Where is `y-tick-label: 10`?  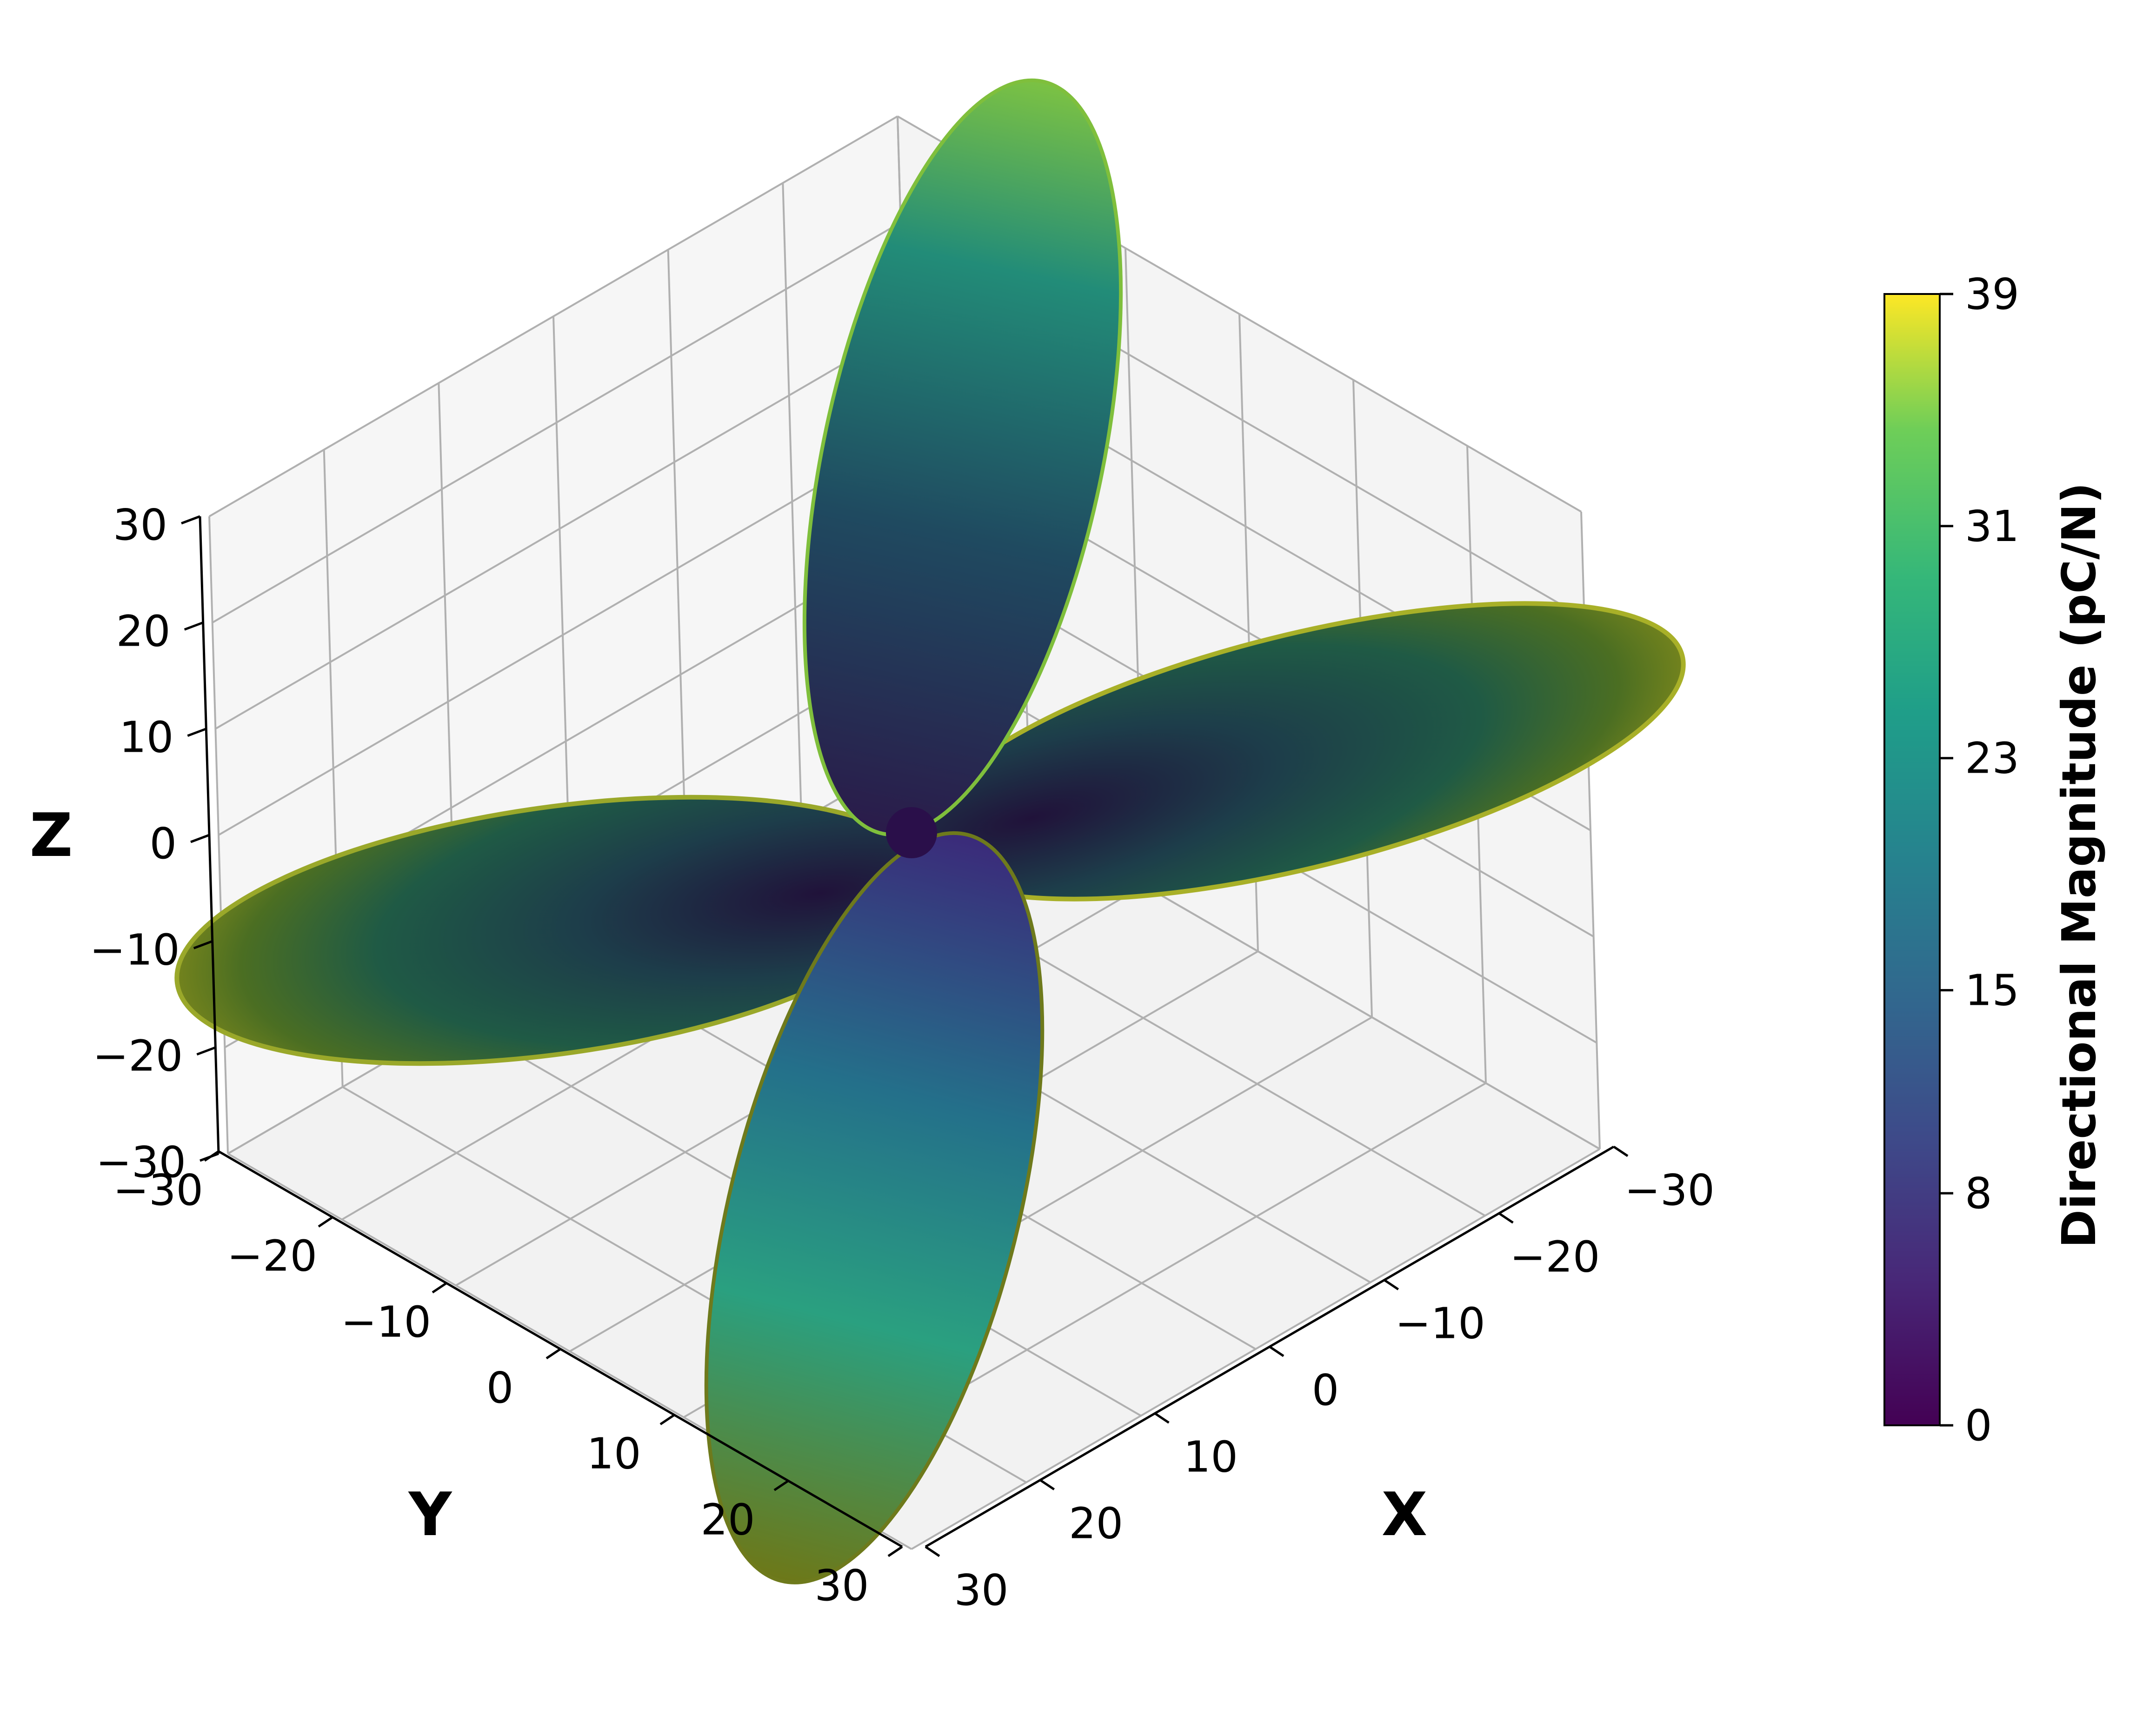
y-tick-label: 10 is located at coordinates (613, 1454).